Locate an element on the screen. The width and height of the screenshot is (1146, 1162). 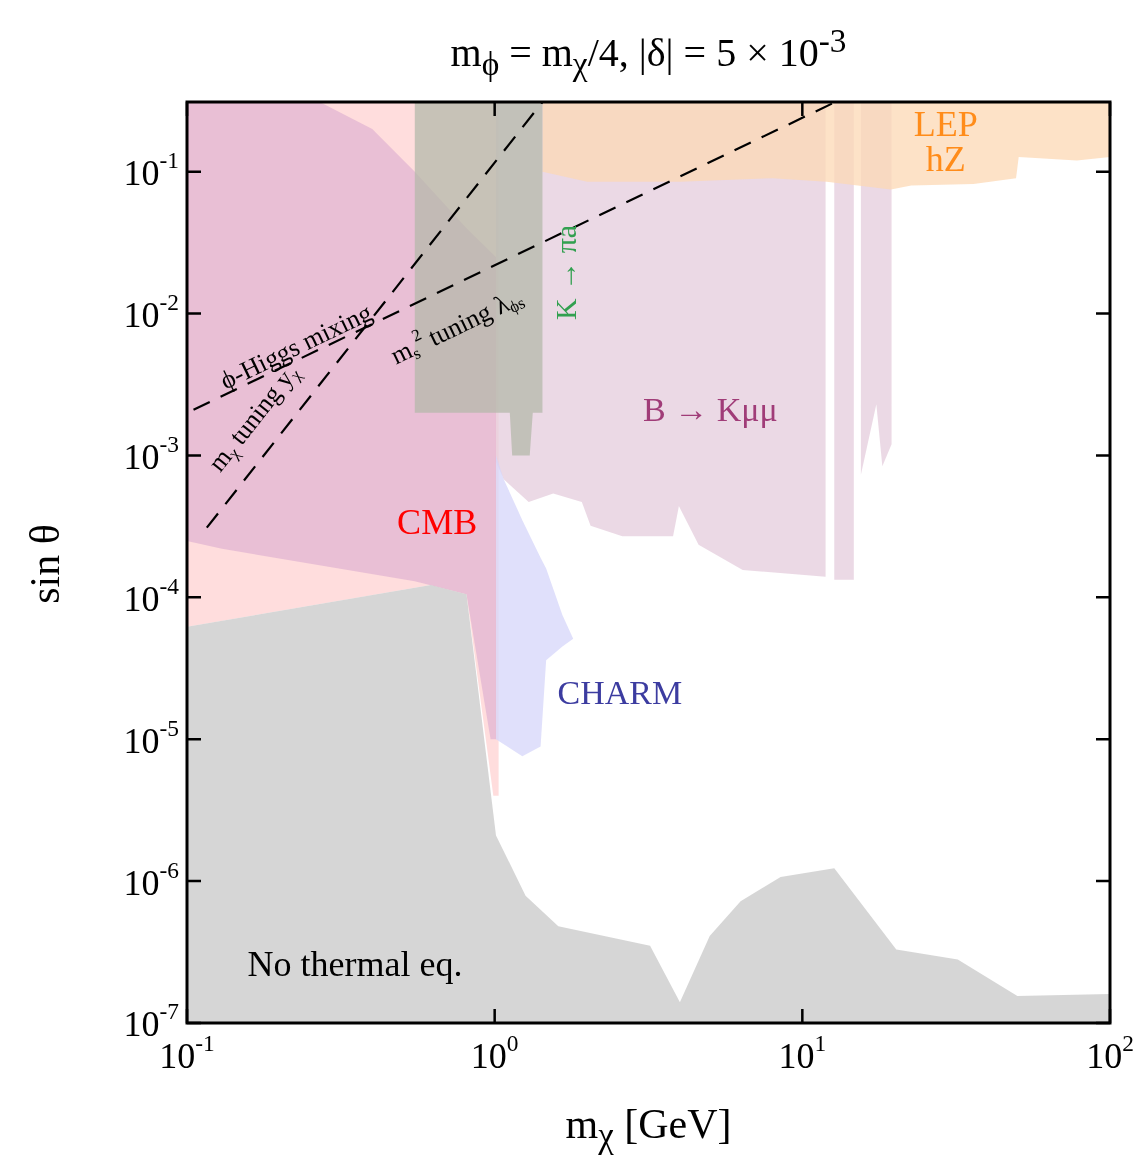
y-axis-title: sin θ is located at coordinates (45, 564).